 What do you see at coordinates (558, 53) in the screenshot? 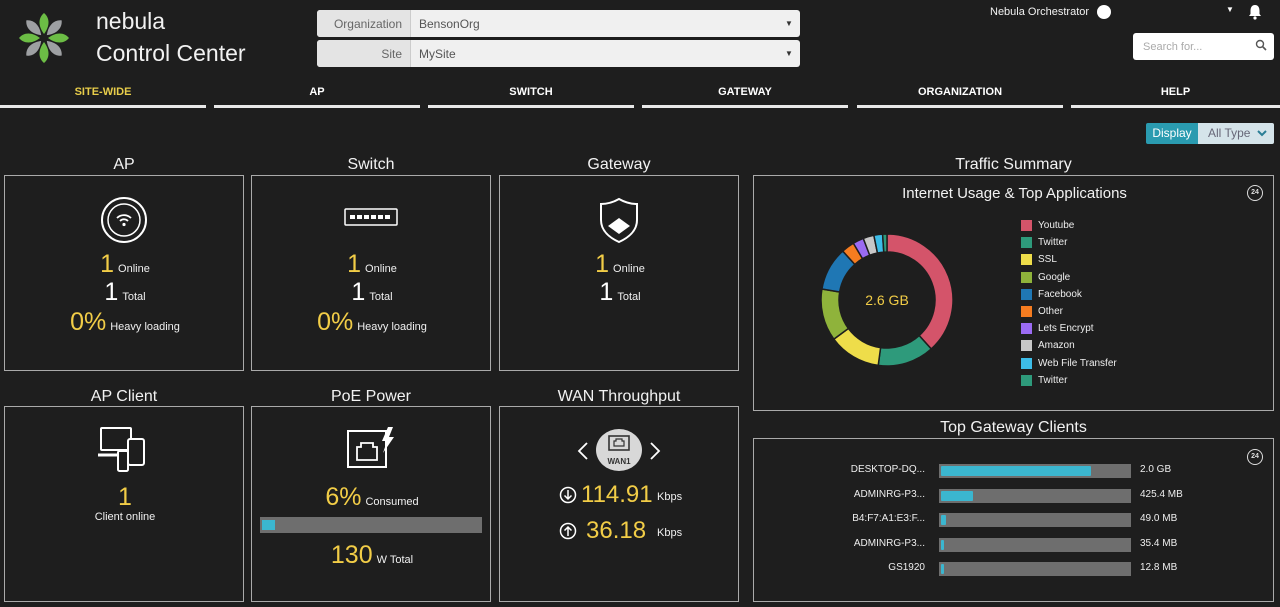
I see `site-select: Site MySite ▼` at bounding box center [558, 53].